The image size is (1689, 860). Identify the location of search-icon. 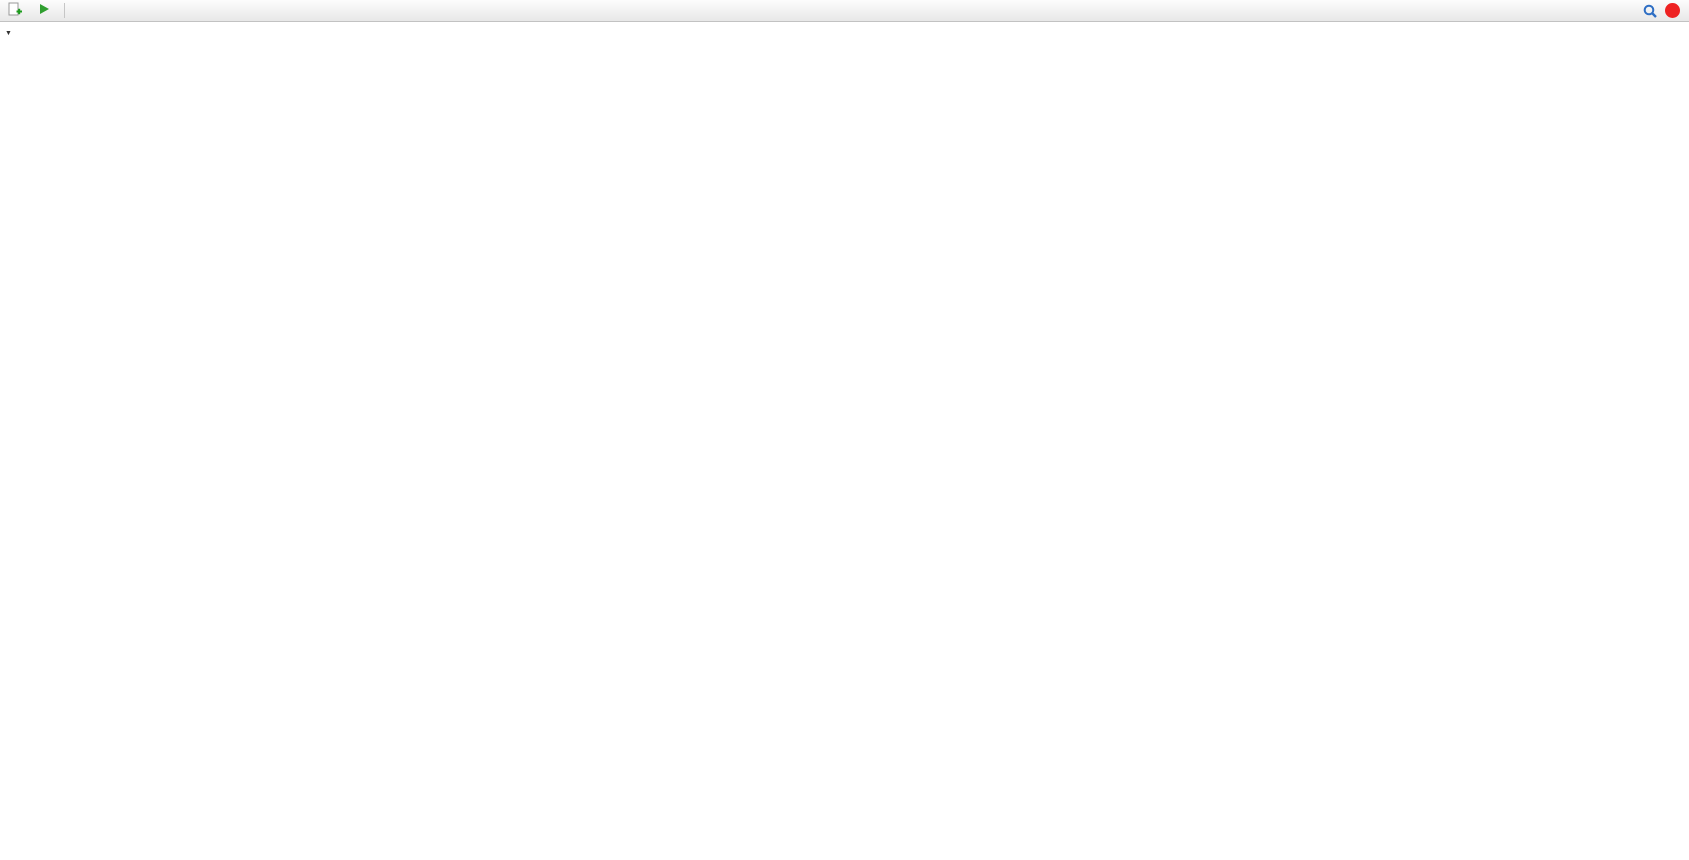
(1650, 11).